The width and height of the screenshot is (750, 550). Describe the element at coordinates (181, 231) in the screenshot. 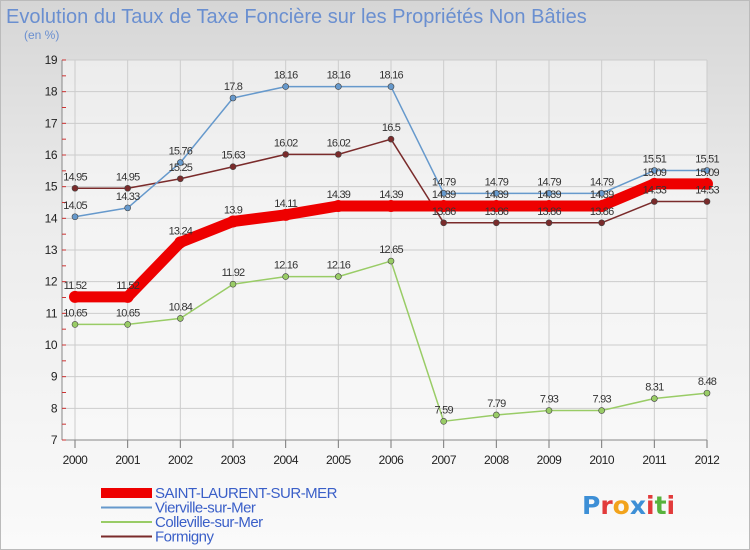

I see `data-label: 13.24` at that location.